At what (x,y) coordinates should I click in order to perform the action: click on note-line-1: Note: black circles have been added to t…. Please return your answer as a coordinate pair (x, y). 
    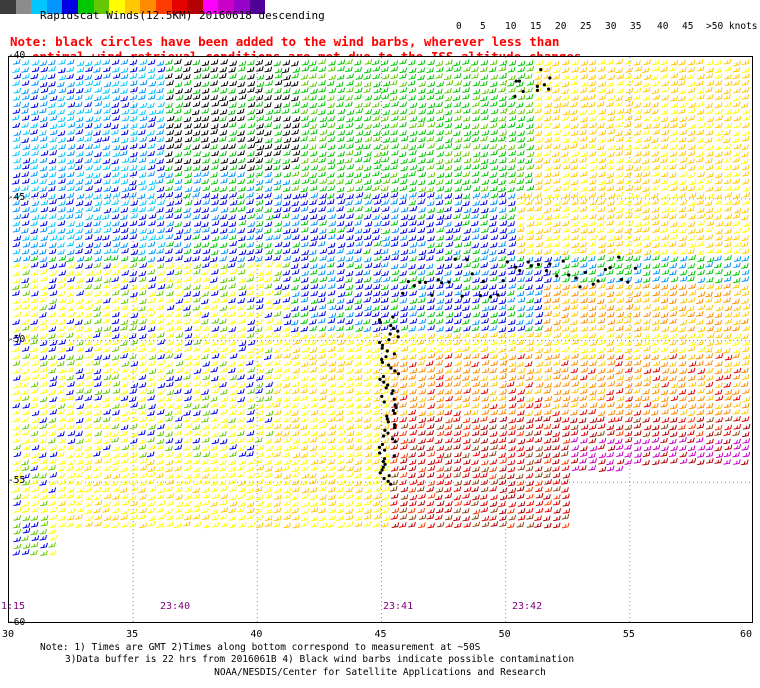
    Looking at the image, I should click on (285, 41).